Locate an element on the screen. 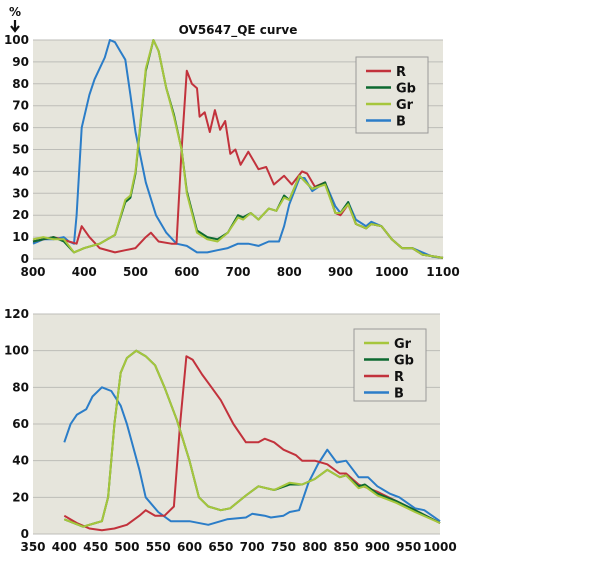 The width and height of the screenshot is (600, 561). y-tick-label: 30 is located at coordinates (20, 193).